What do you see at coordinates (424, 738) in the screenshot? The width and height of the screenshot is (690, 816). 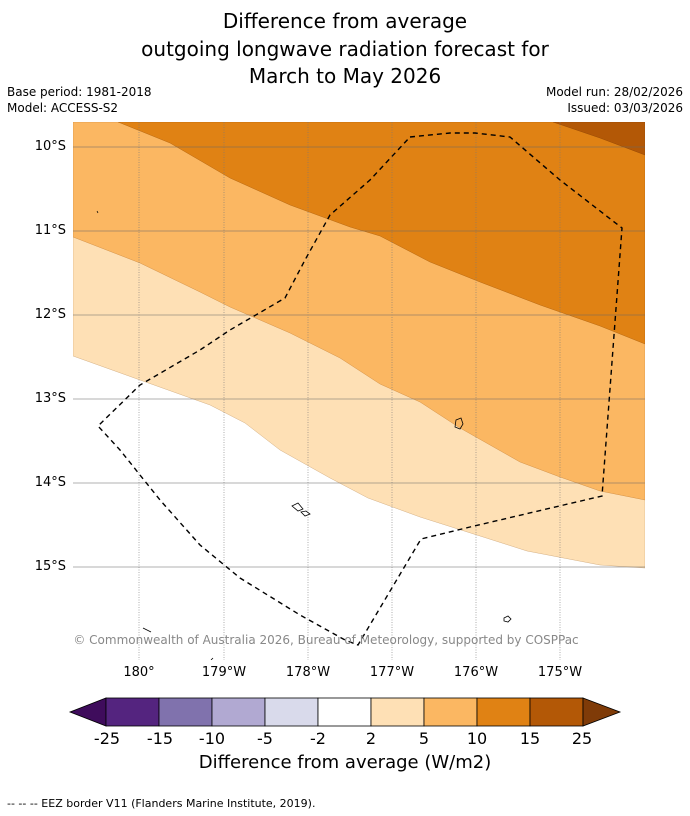 I see `colorbar-tick-label: 5` at bounding box center [424, 738].